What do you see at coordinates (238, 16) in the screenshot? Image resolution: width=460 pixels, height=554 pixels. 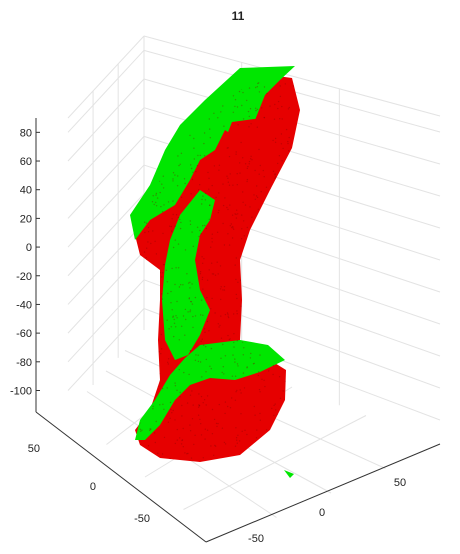 I see `chart-title: 11` at bounding box center [238, 16].